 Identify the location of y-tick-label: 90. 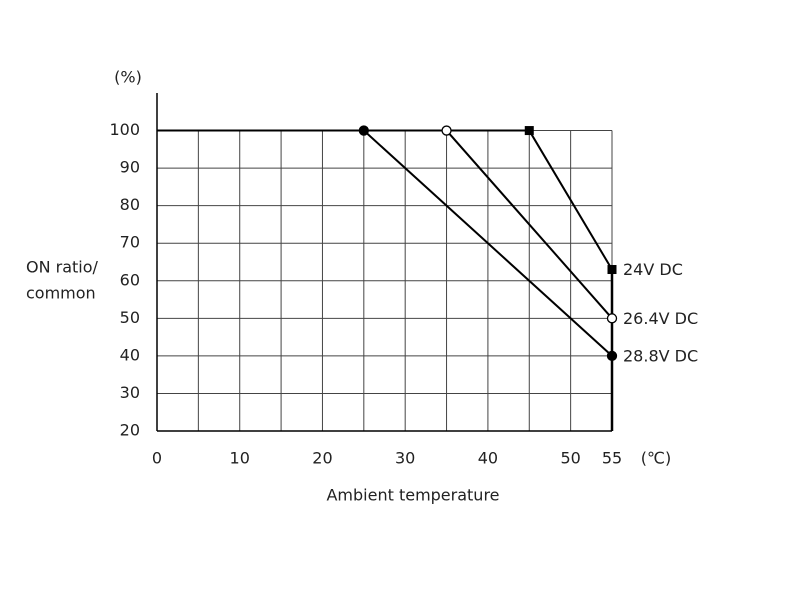
(130, 167).